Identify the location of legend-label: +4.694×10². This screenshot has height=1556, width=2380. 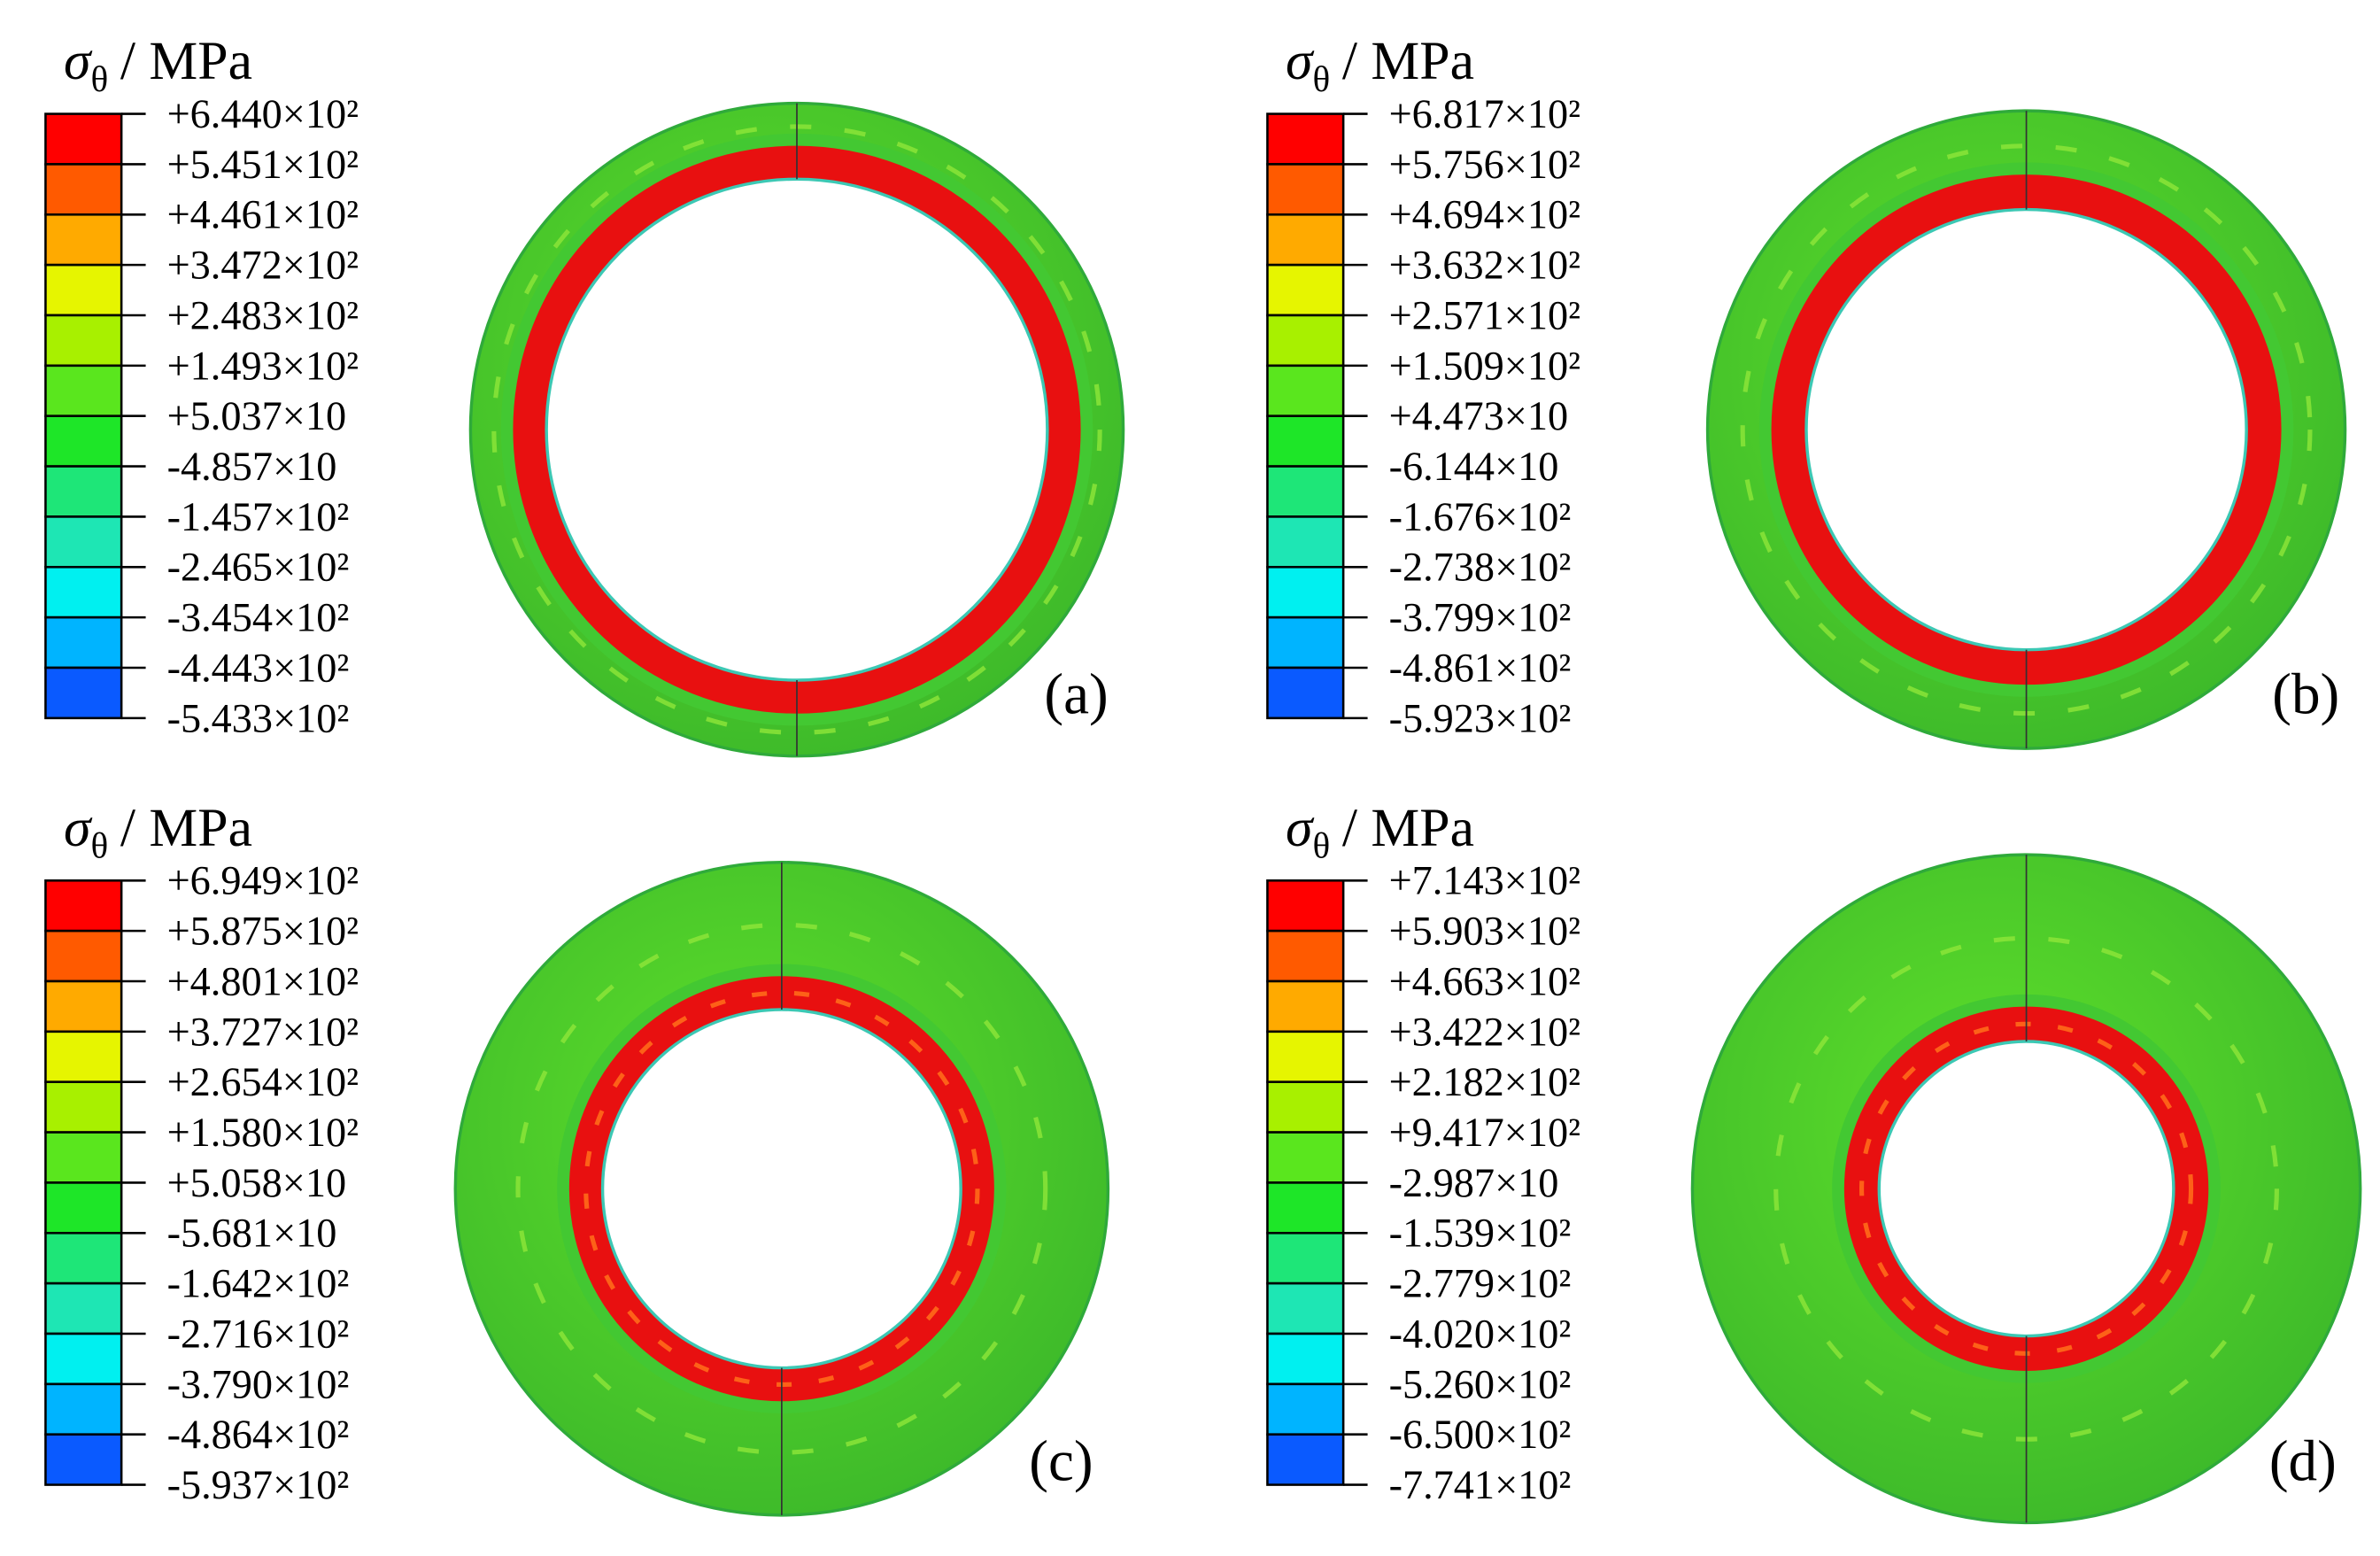
(1484, 215).